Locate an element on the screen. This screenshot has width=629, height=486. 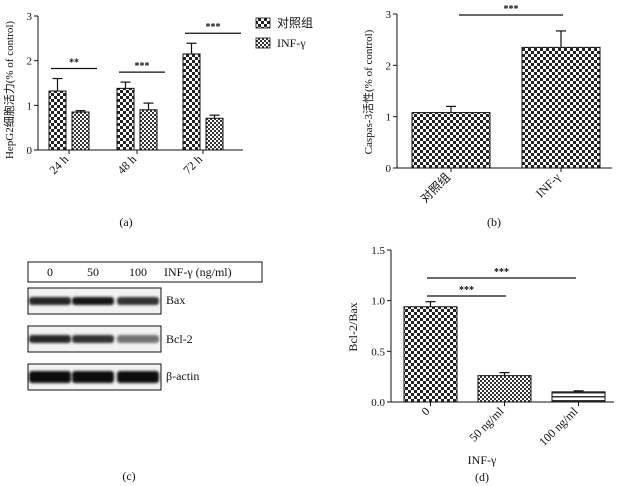
x-tick-label: 0 is located at coordinates (425, 411).